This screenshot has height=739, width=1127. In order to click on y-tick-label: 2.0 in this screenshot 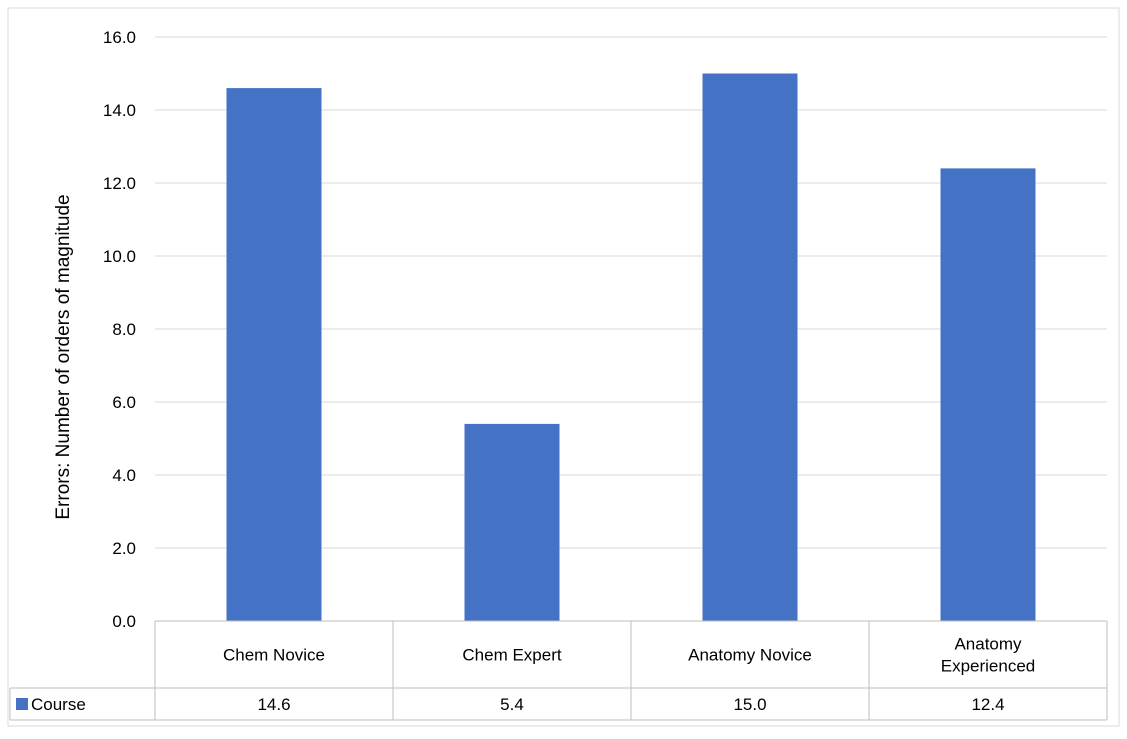, I will do `click(124, 548)`.